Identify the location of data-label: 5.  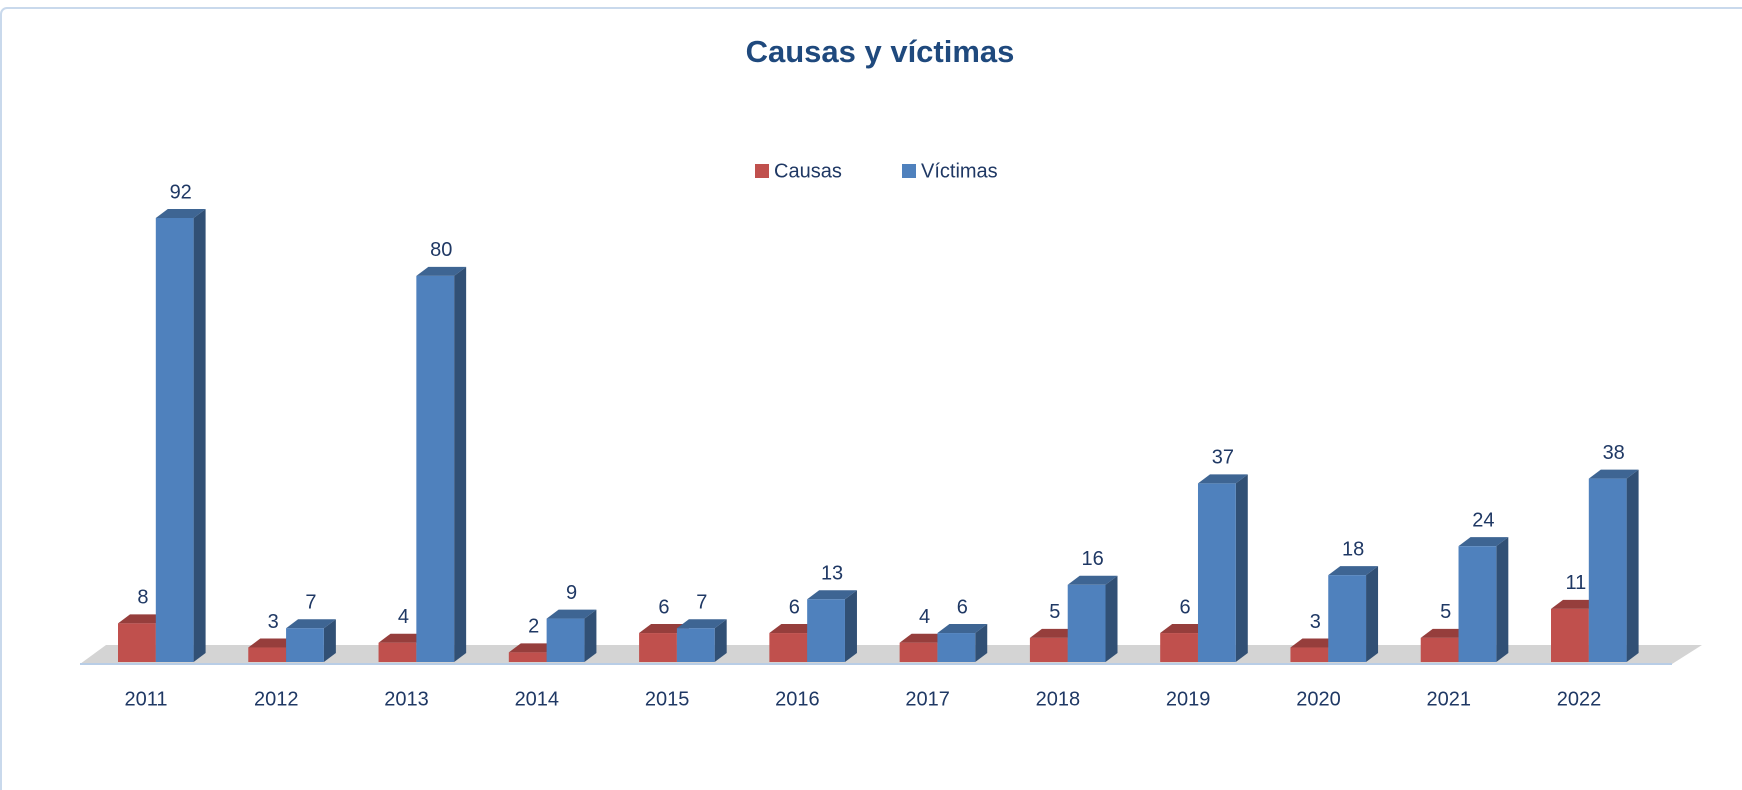
(1054, 612).